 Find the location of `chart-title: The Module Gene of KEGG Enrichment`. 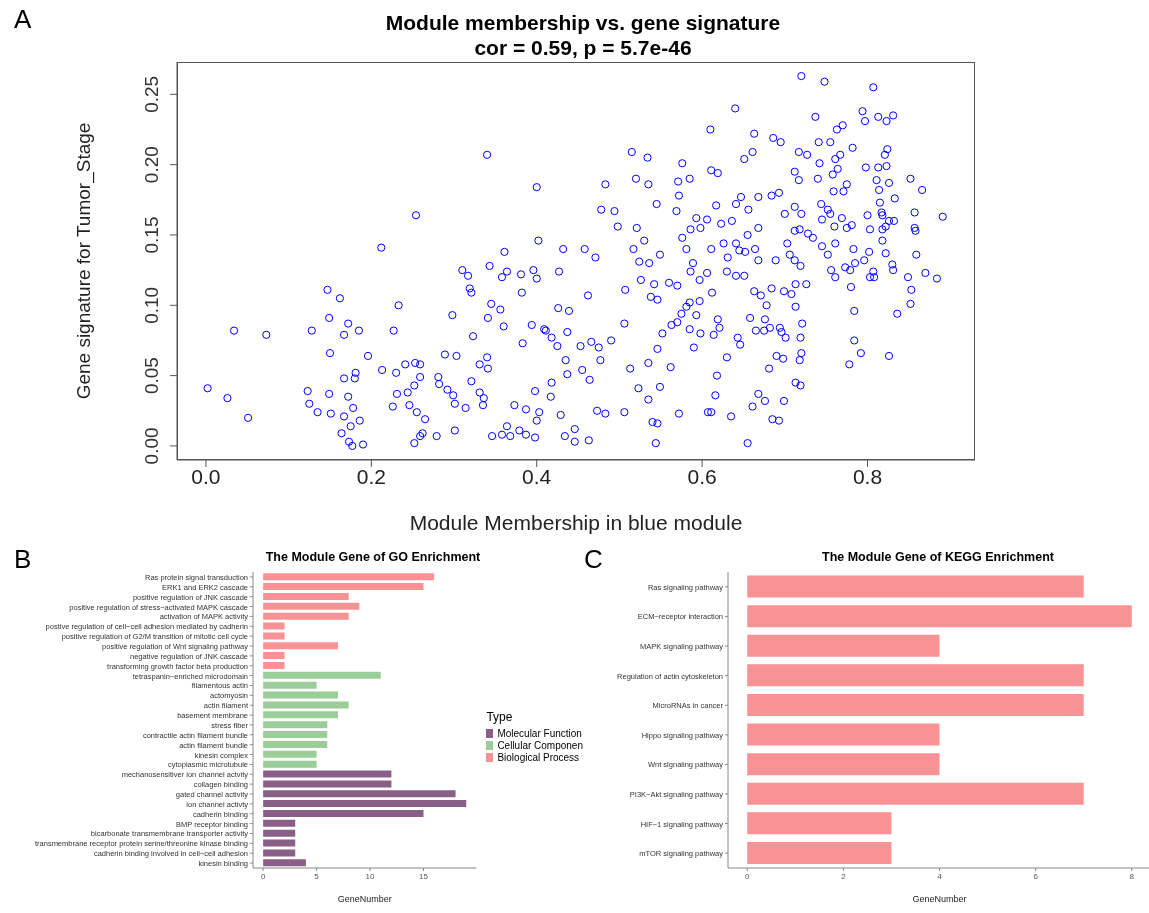

chart-title: The Module Gene of KEGG Enrichment is located at coordinates (938, 557).